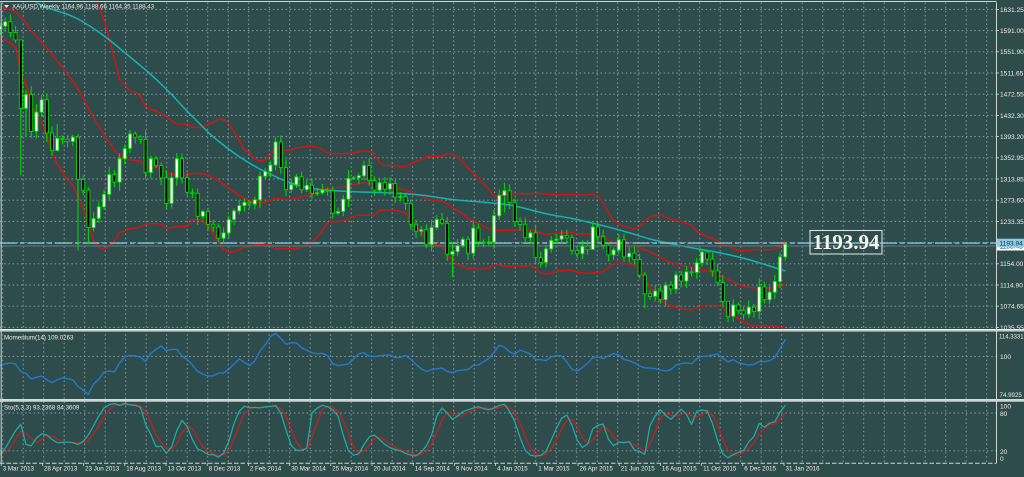 Image resolution: width=1024 pixels, height=477 pixels. What do you see at coordinates (1012, 328) in the screenshot?
I see `svg-text: 1035.55` at bounding box center [1012, 328].